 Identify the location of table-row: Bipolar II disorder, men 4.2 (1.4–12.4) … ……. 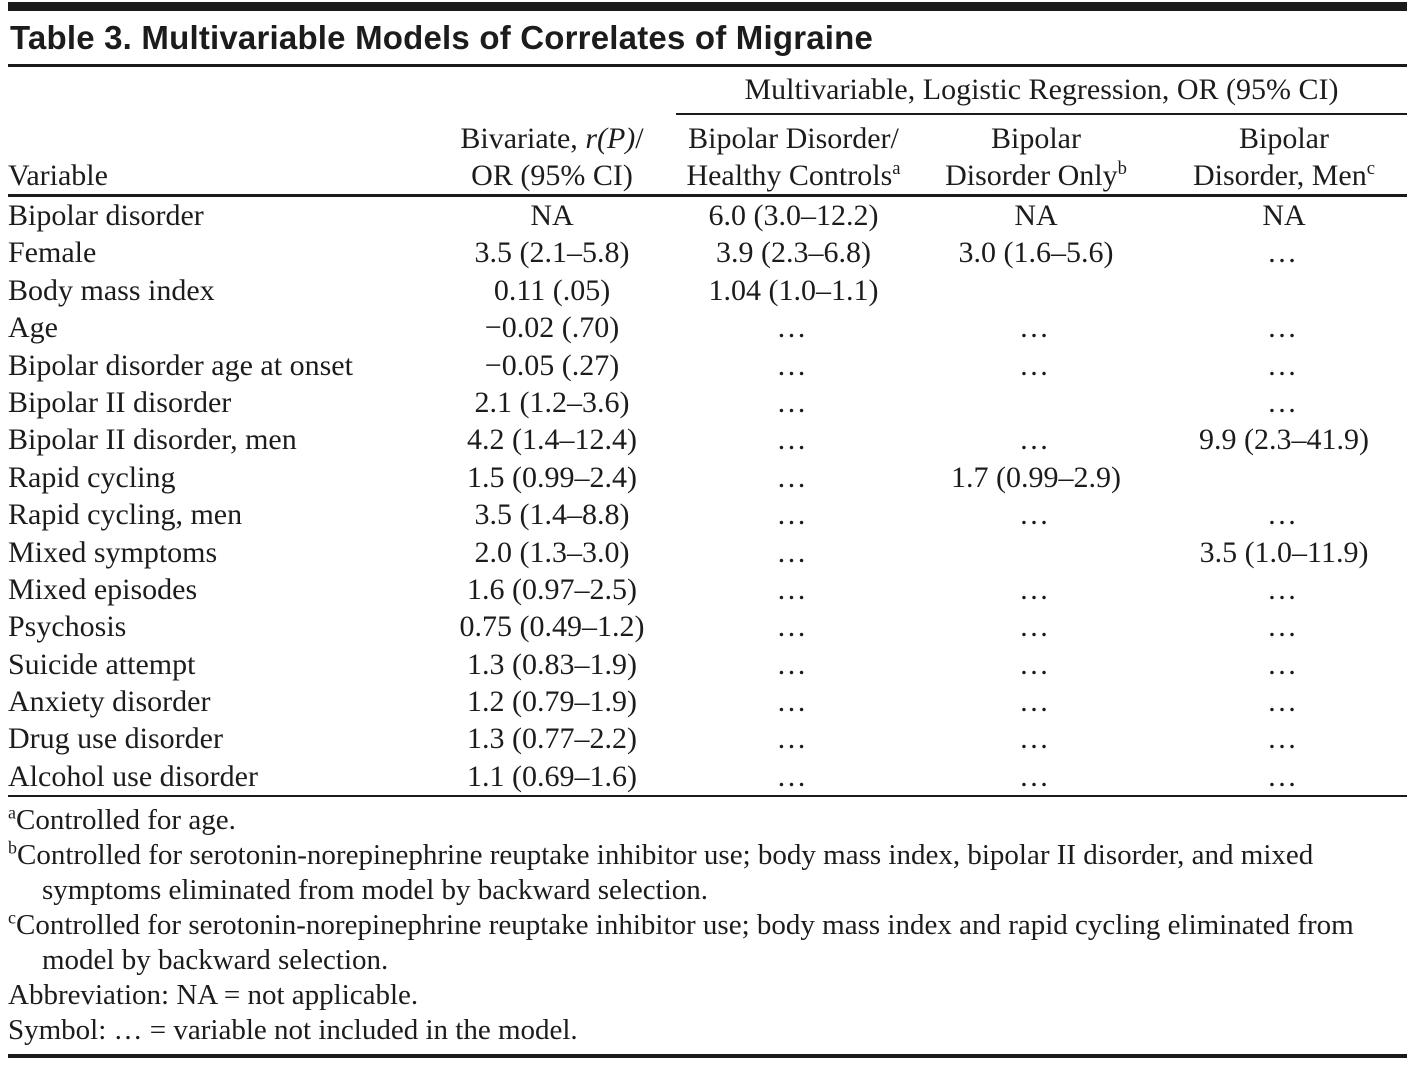
(707, 439).